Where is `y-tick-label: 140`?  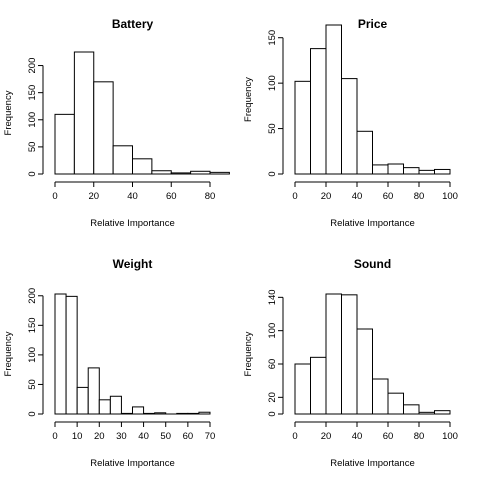
y-tick-label: 140 is located at coordinates (272, 297).